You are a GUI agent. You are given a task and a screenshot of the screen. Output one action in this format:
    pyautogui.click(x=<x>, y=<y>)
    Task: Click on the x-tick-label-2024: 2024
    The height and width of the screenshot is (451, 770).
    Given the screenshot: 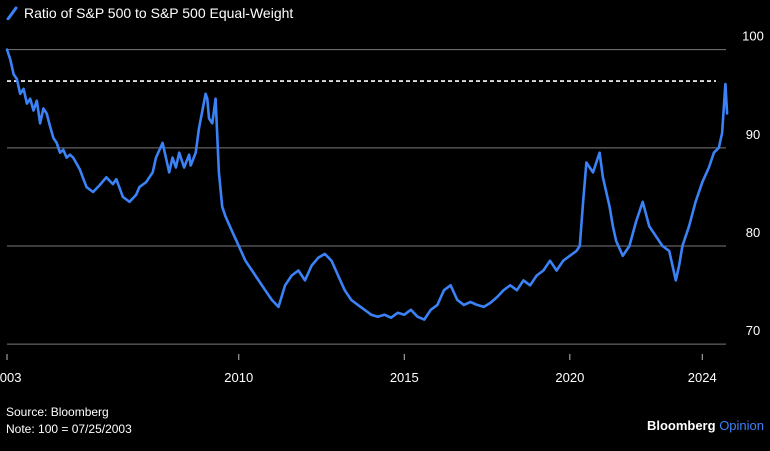 What is the action you would take?
    pyautogui.click(x=702, y=377)
    